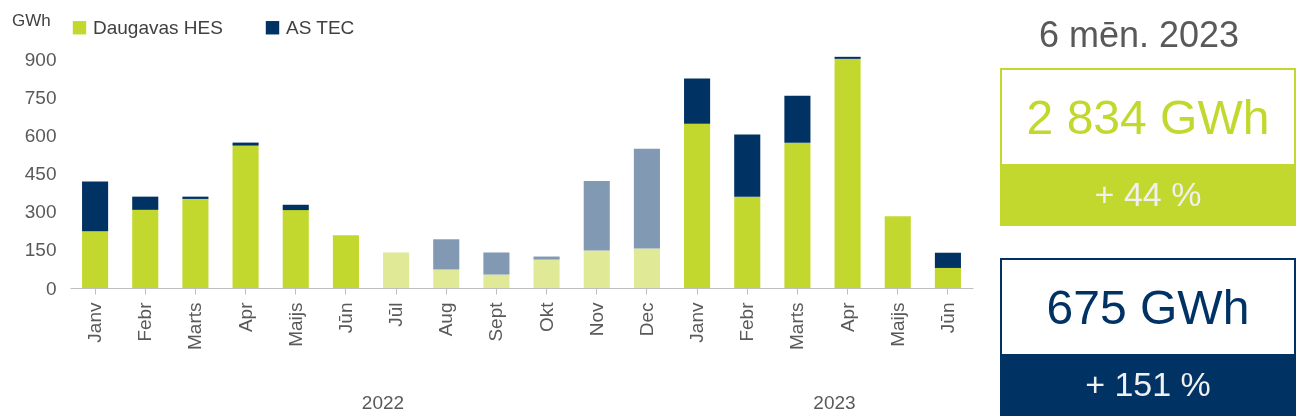 This screenshot has height=417, width=1299. I want to click on x-tick-label: Jūl, so click(396, 314).